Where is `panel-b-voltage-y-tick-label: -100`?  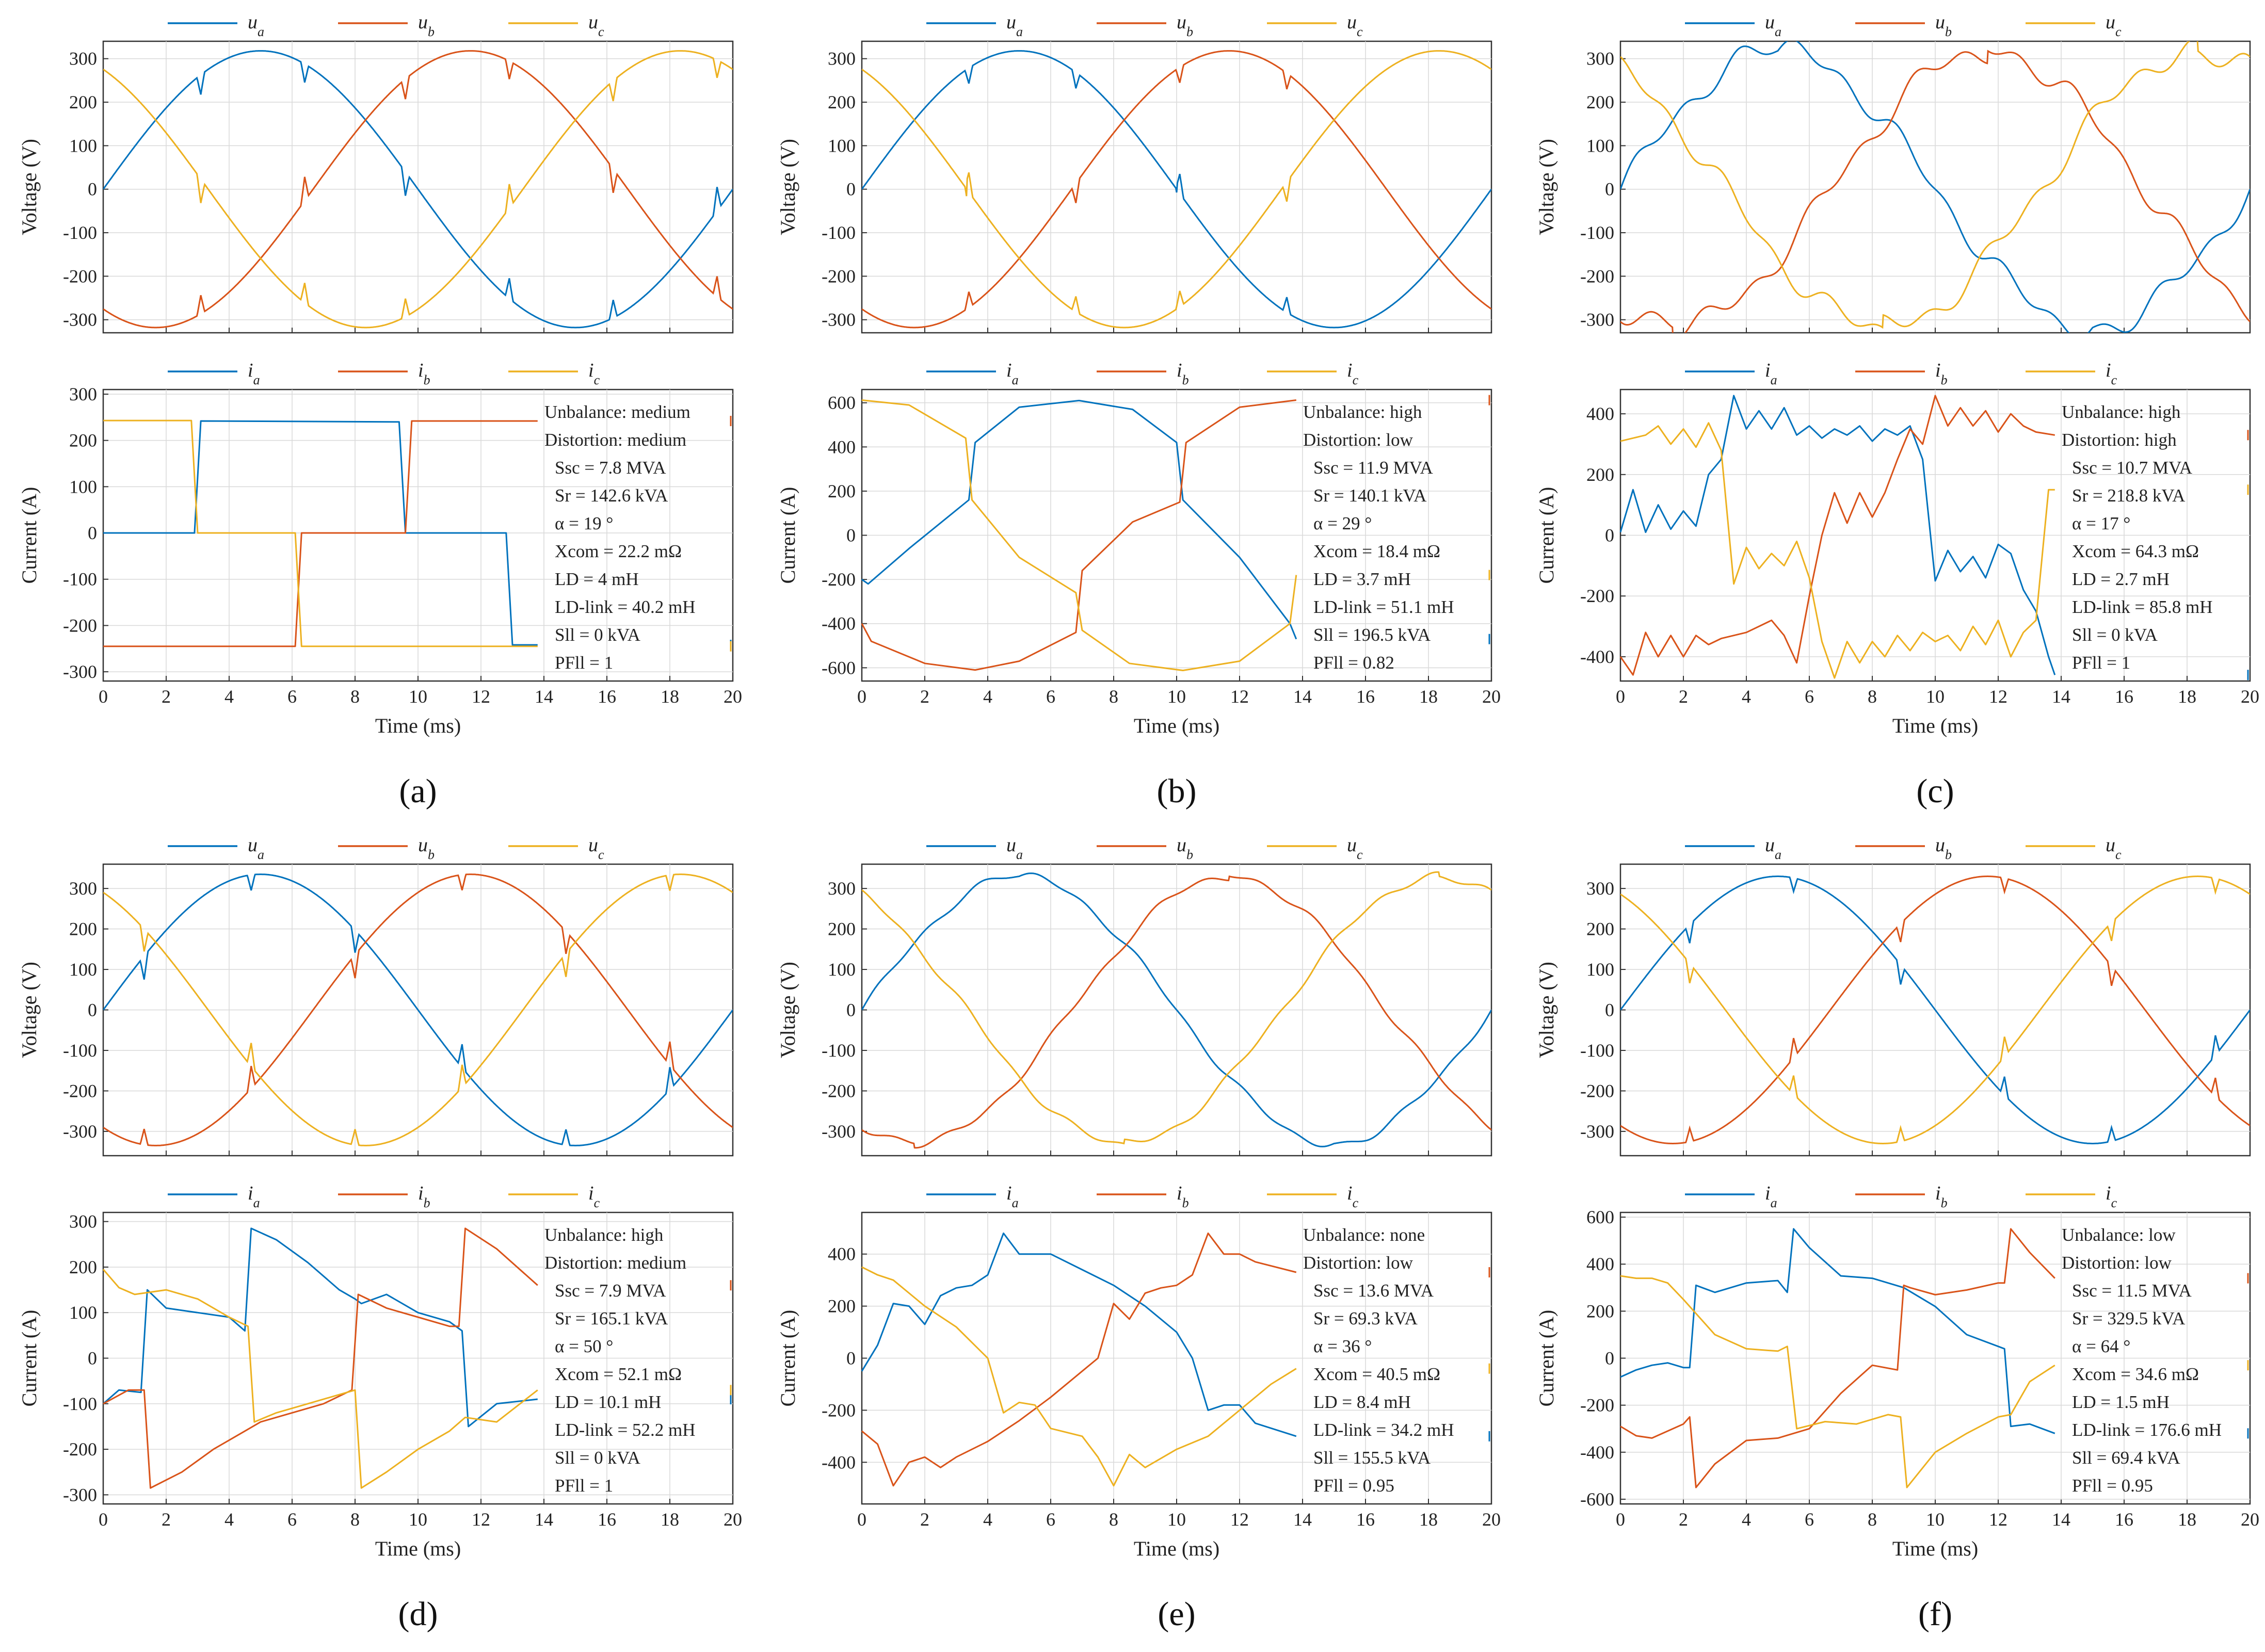 panel-b-voltage-y-tick-label: -100 is located at coordinates (839, 232).